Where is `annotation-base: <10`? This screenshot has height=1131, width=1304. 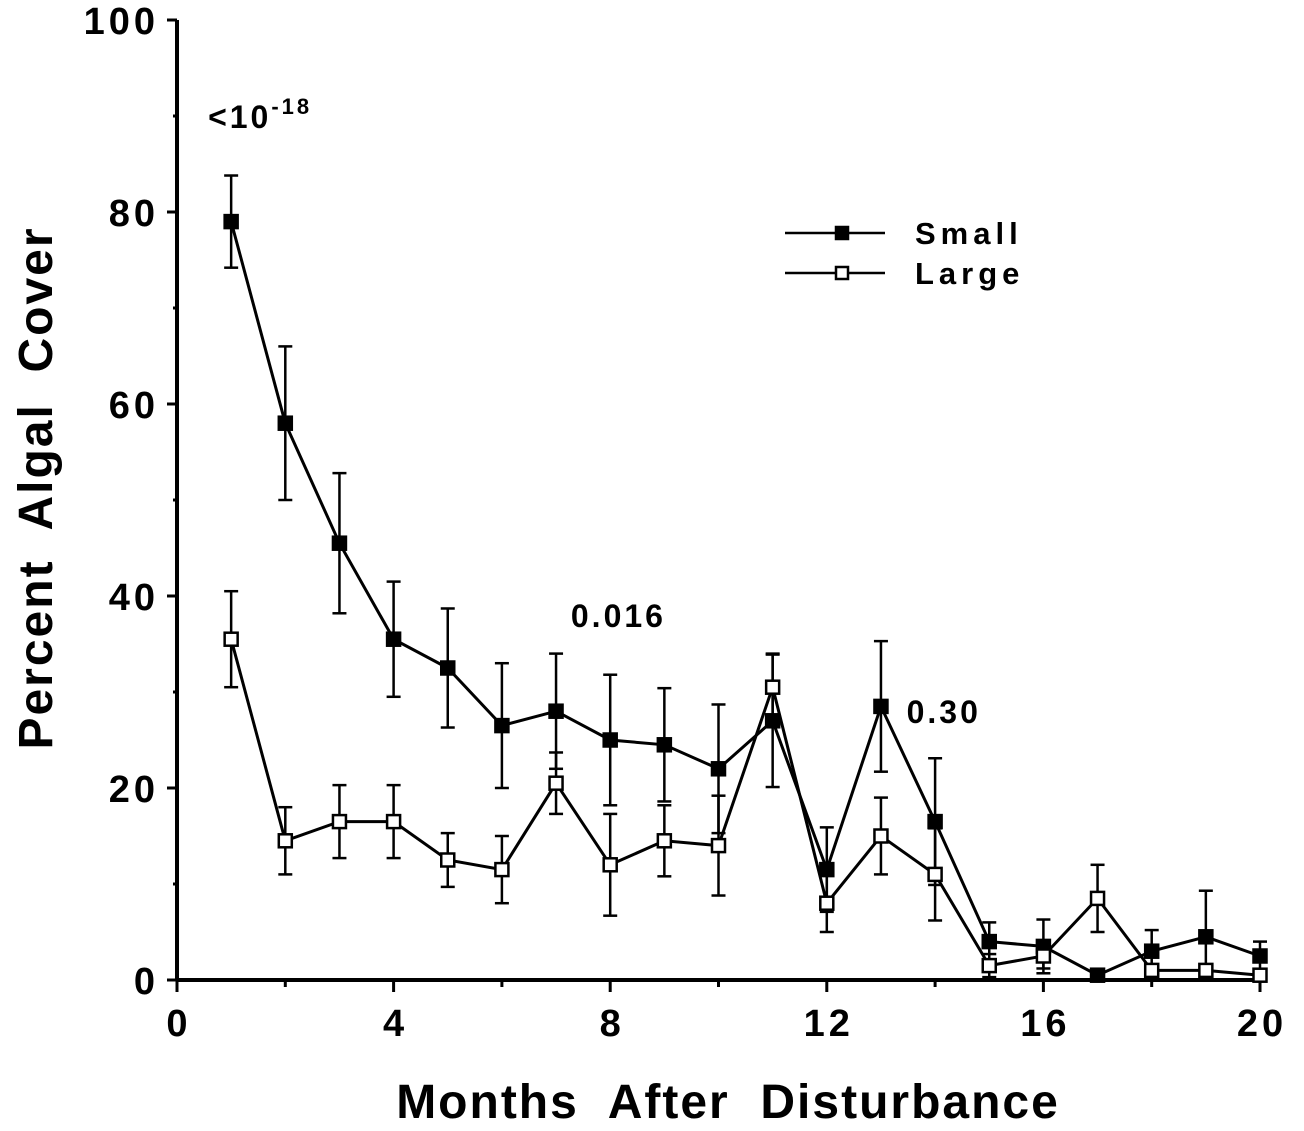 annotation-base: <10 is located at coordinates (239, 117).